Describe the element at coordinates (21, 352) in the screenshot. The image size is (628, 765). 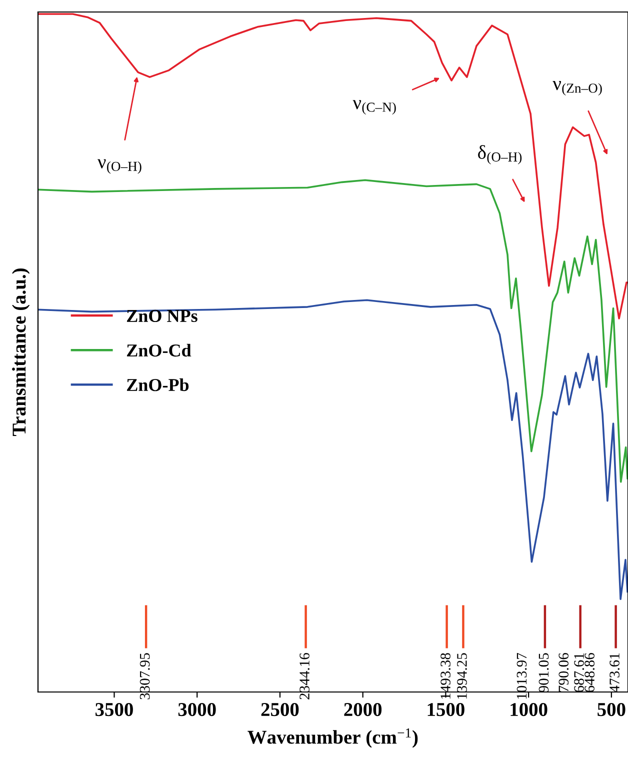
I see `y-axis-title: Transmittance (a.u.)` at that location.